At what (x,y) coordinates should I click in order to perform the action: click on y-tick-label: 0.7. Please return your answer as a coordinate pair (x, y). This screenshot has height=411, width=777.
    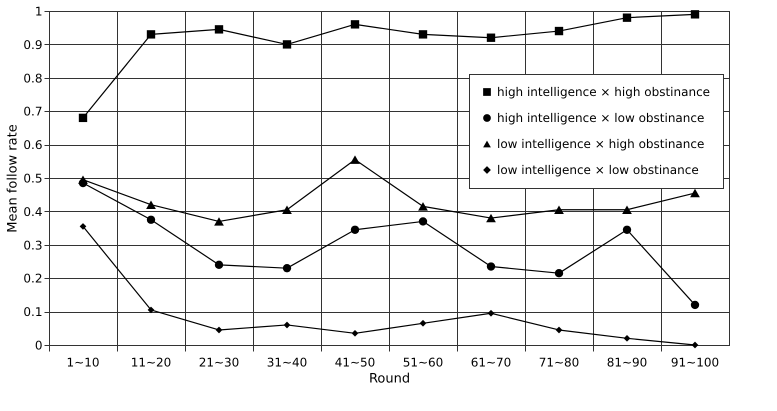
    Looking at the image, I should click on (32, 111).